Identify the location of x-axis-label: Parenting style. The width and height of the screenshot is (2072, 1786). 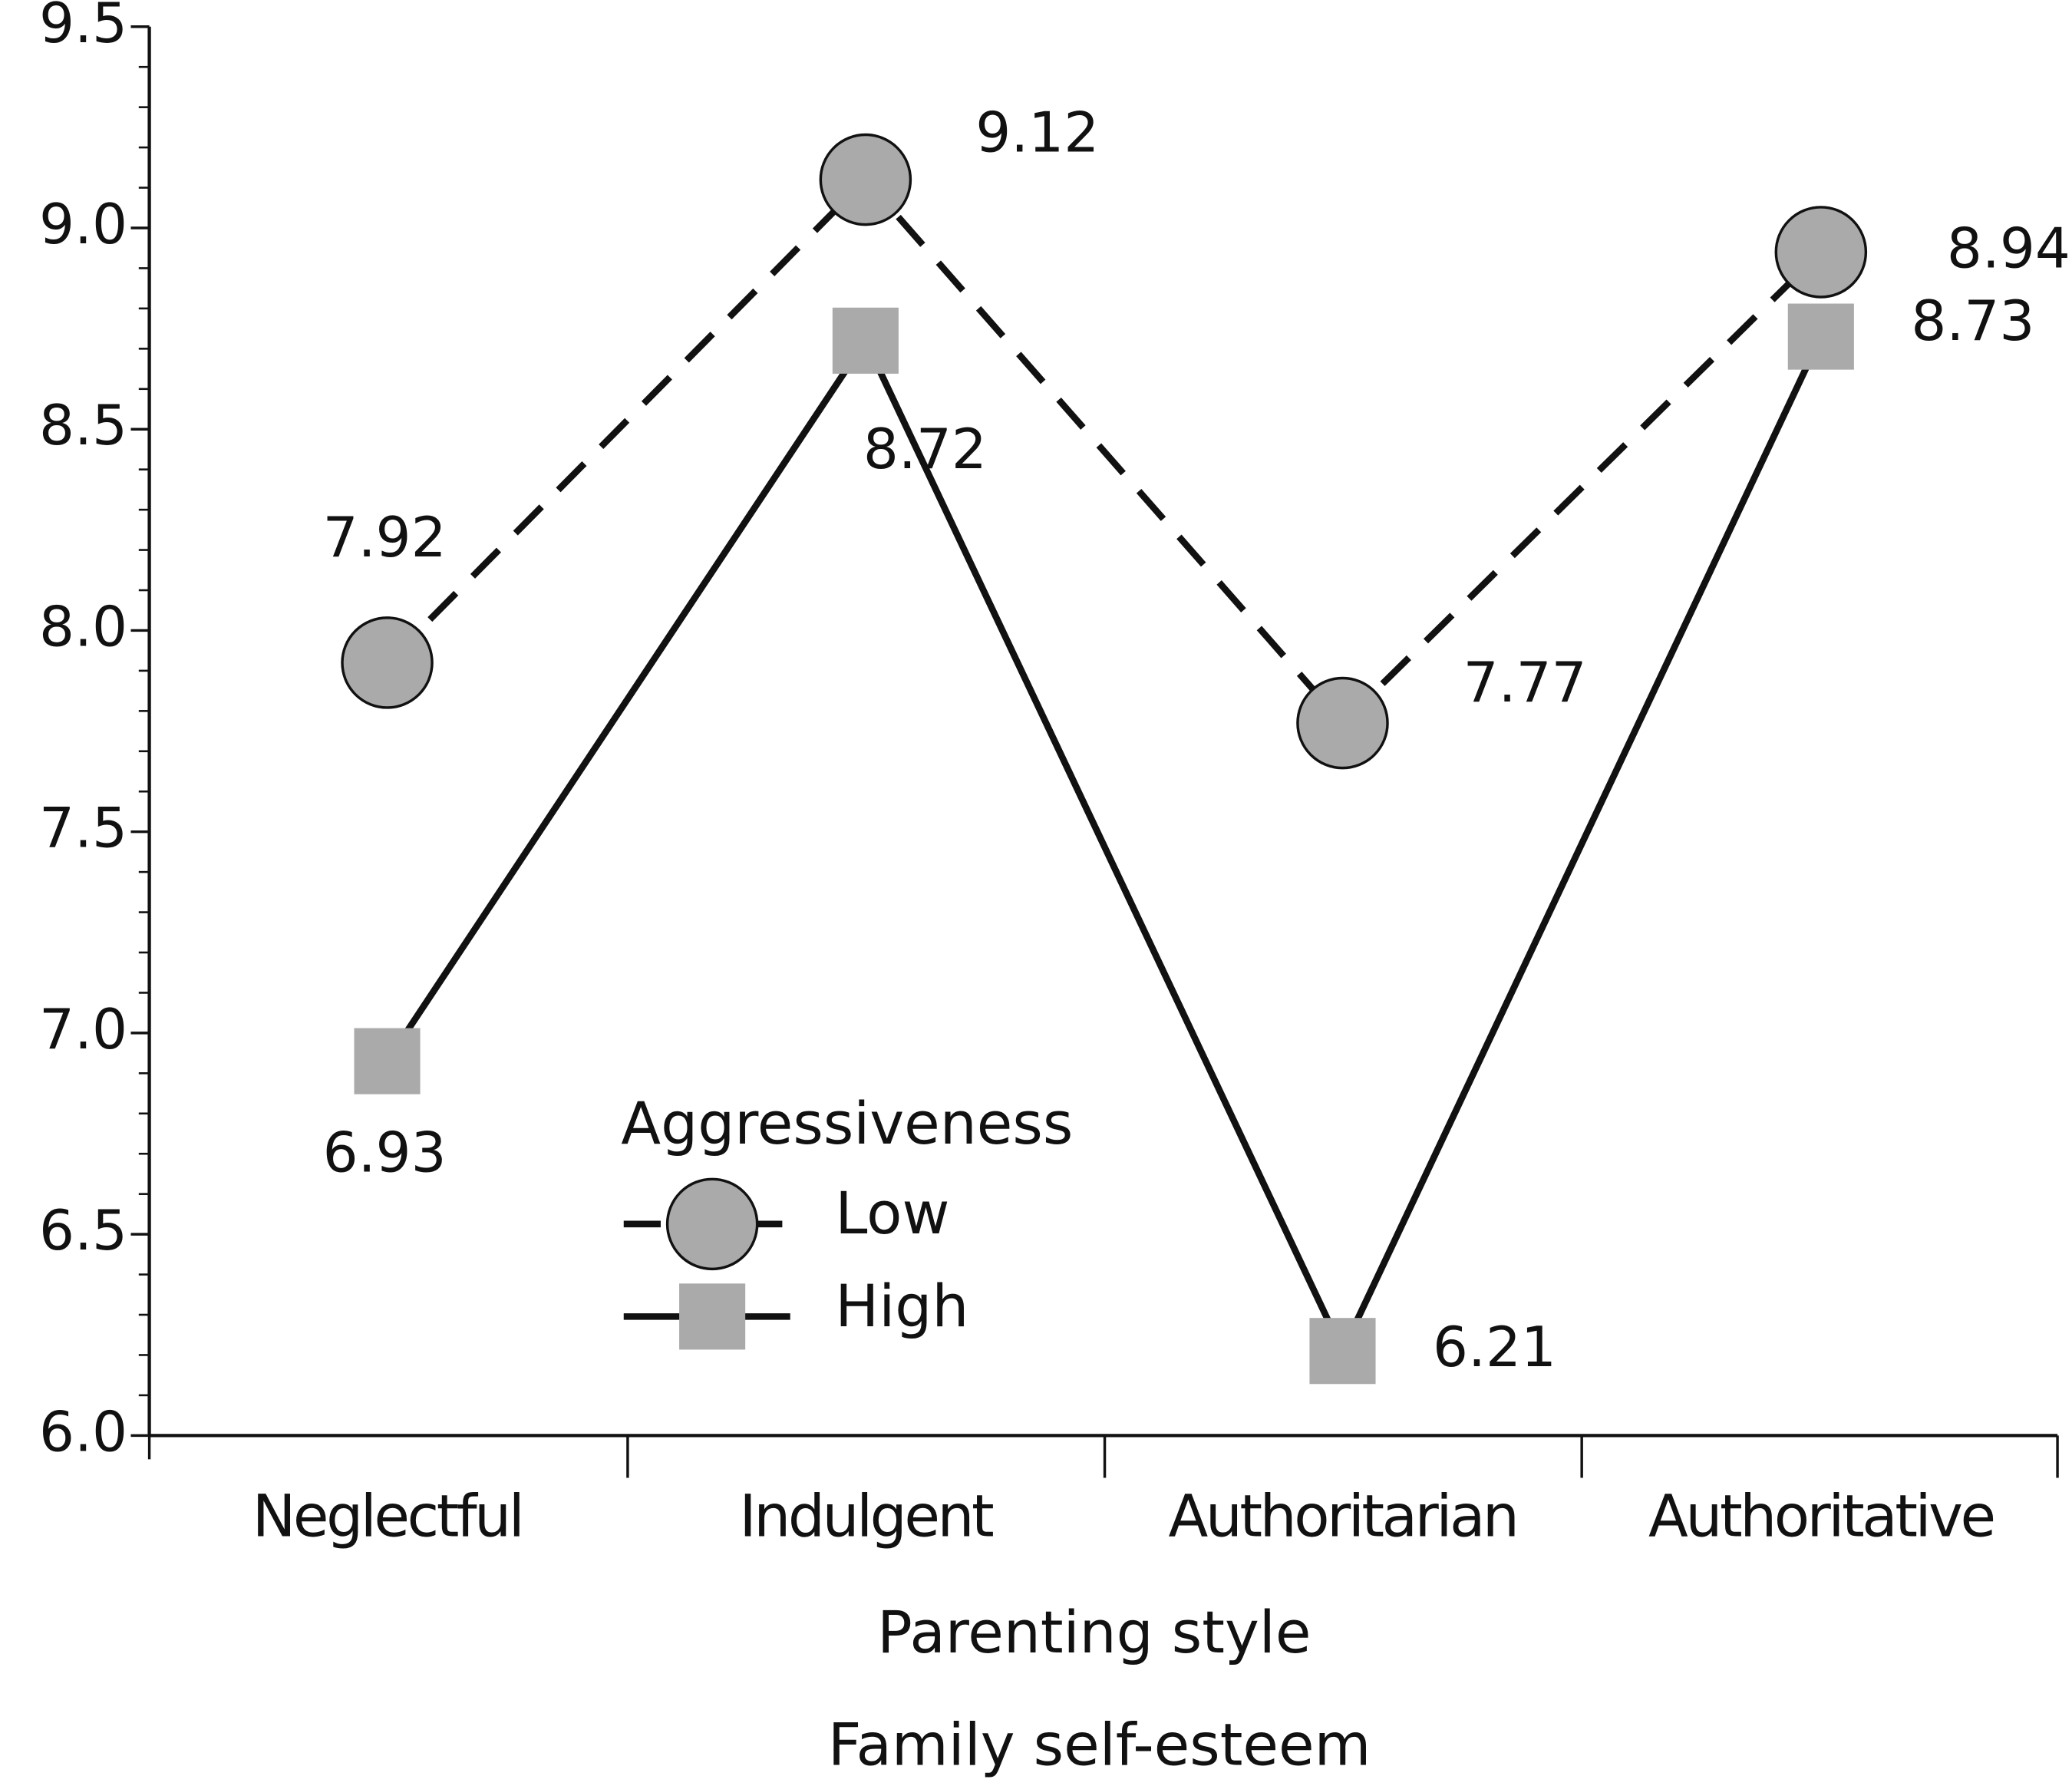
(1094, 1632).